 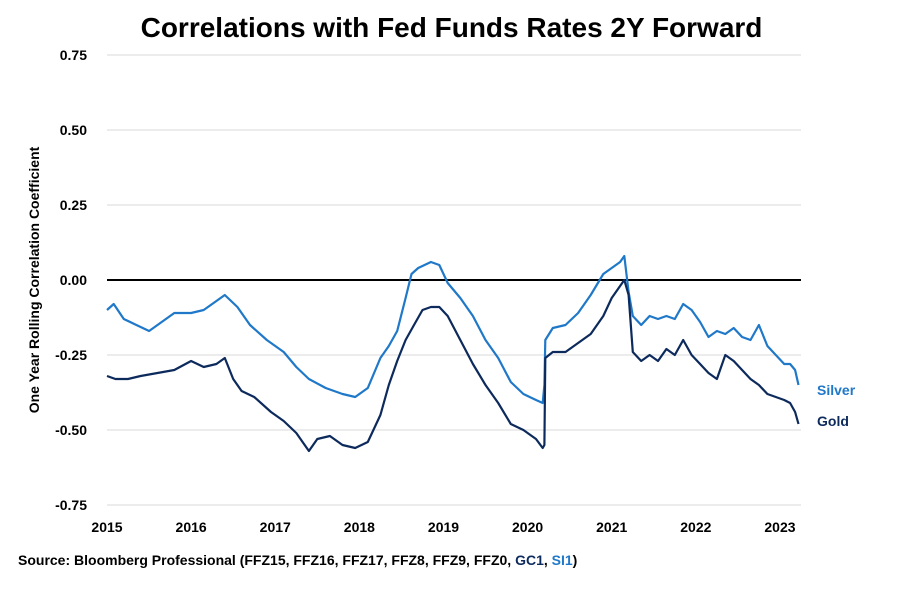 What do you see at coordinates (275, 527) in the screenshot?
I see `x-tick-label: 2017` at bounding box center [275, 527].